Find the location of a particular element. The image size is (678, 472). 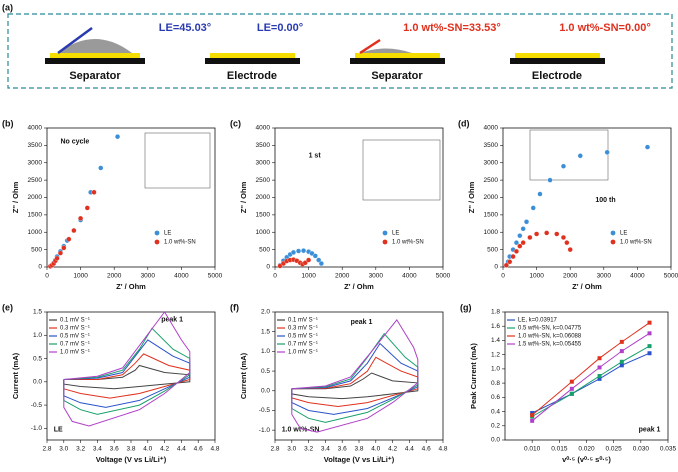

legend-label: 1.0 wt%-SN is located at coordinates (408, 243).